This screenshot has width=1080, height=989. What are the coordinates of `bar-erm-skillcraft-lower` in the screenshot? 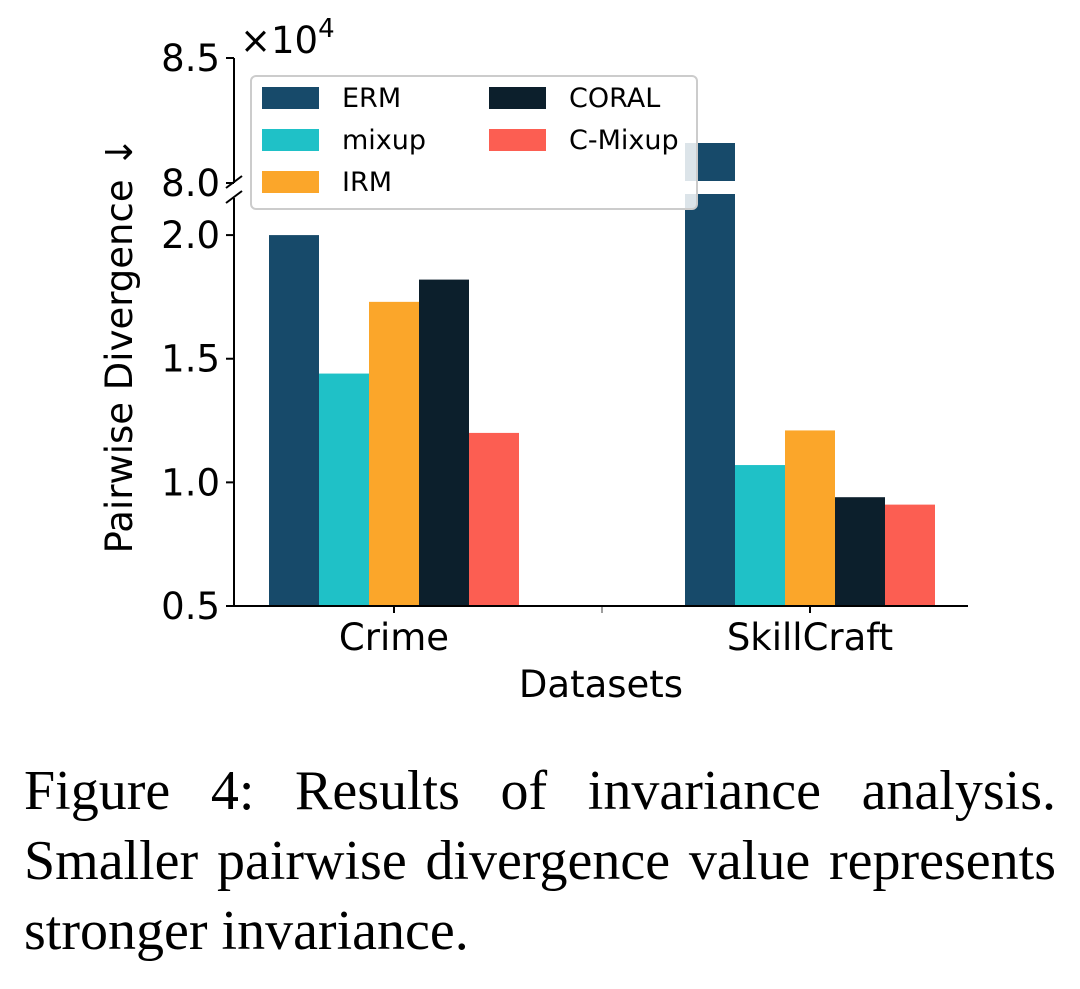 It's located at (710, 400).